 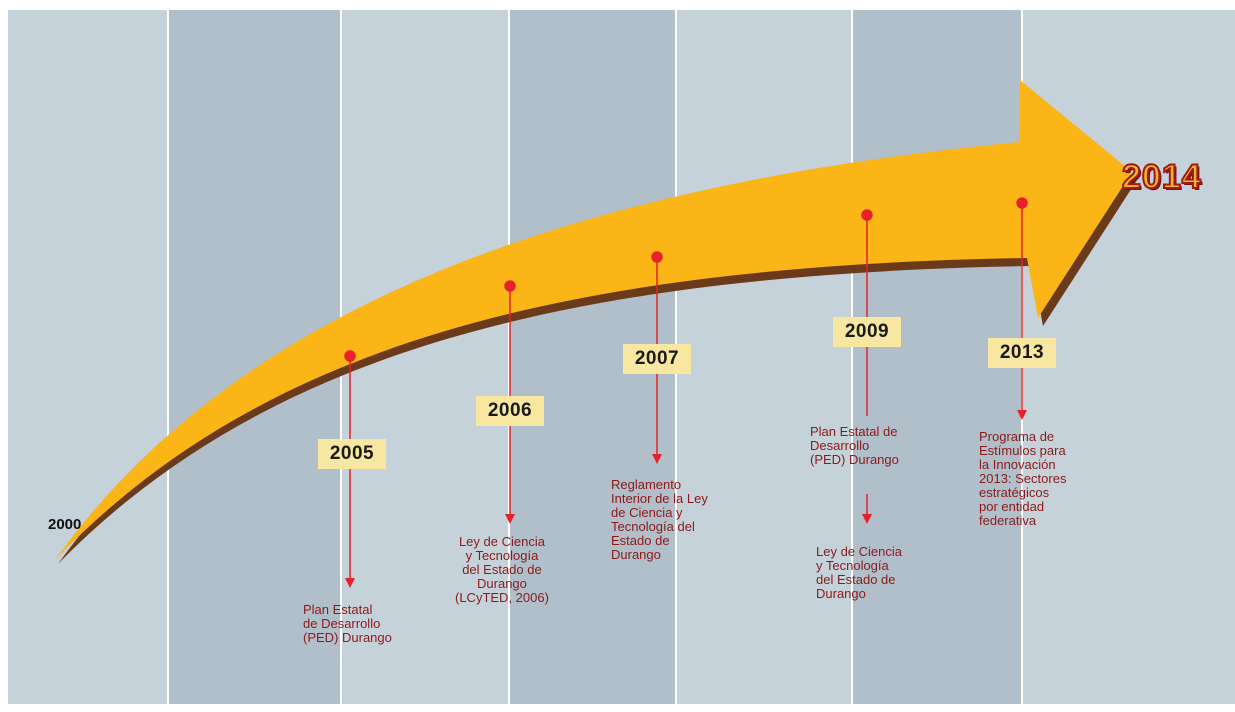 What do you see at coordinates (659, 498) in the screenshot?
I see `description-line: Interior de la Ley` at bounding box center [659, 498].